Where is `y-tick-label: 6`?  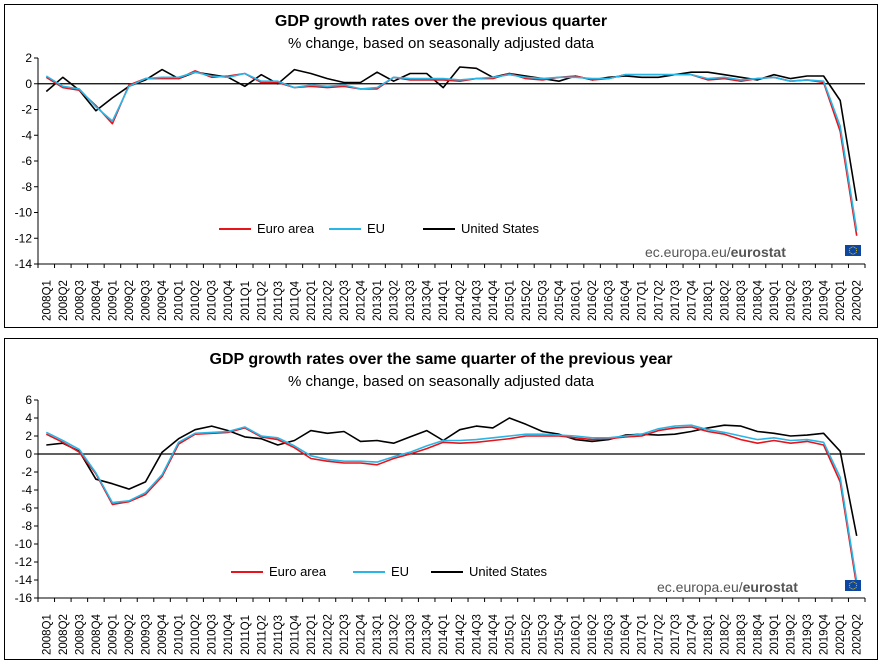 y-tick-label: 6 is located at coordinates (28, 400).